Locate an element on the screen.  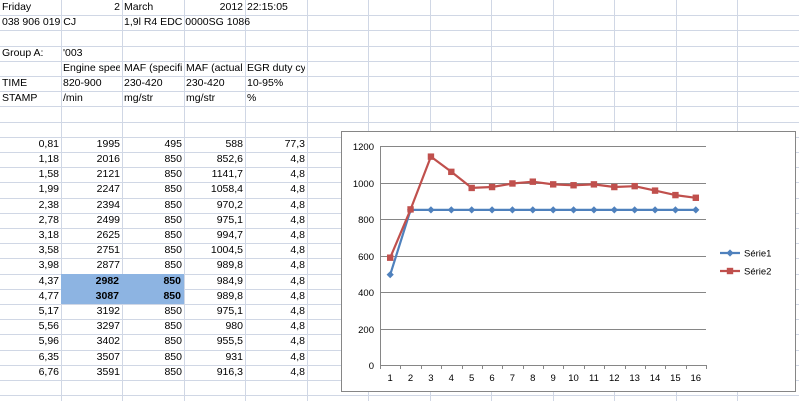
table-cell: 2982 is located at coordinates (91, 281).